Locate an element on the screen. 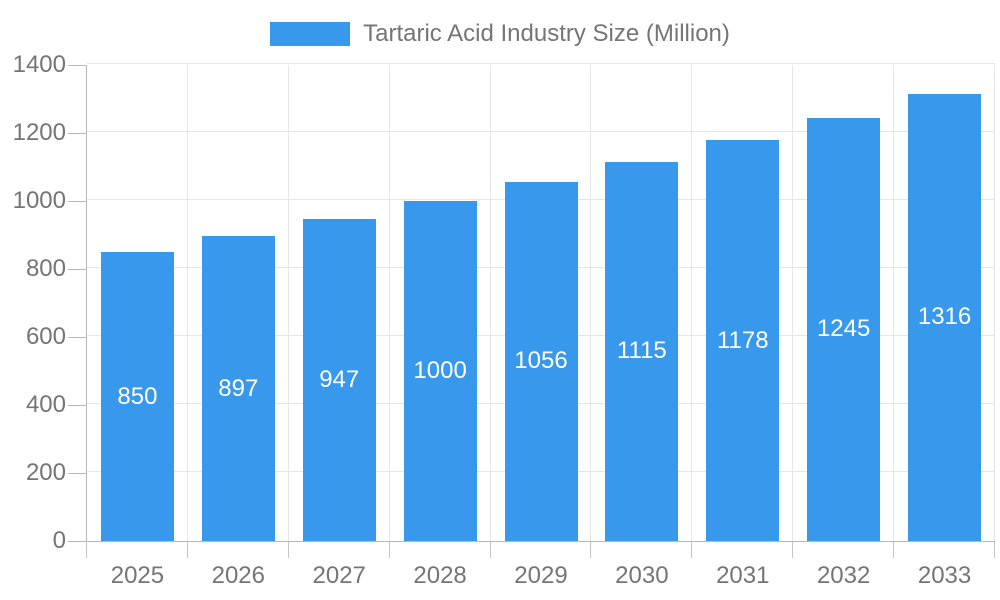 Image resolution: width=1000 pixels, height=600 pixels. bar-value-label: 1115 is located at coordinates (641, 351).